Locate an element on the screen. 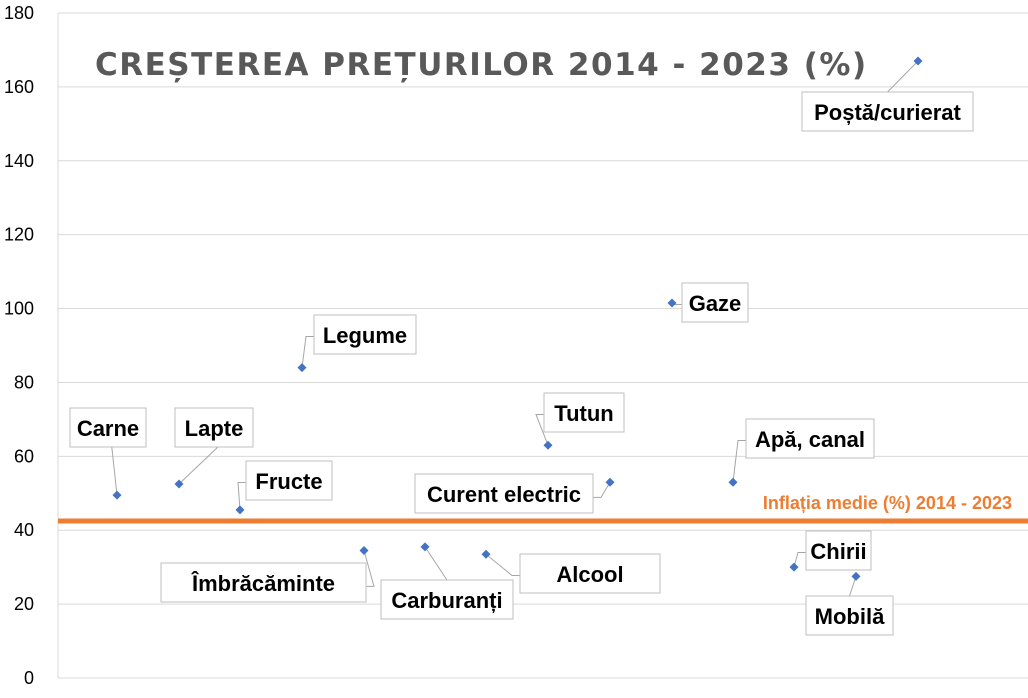  data-label-tutun: Tutun is located at coordinates (584, 412).